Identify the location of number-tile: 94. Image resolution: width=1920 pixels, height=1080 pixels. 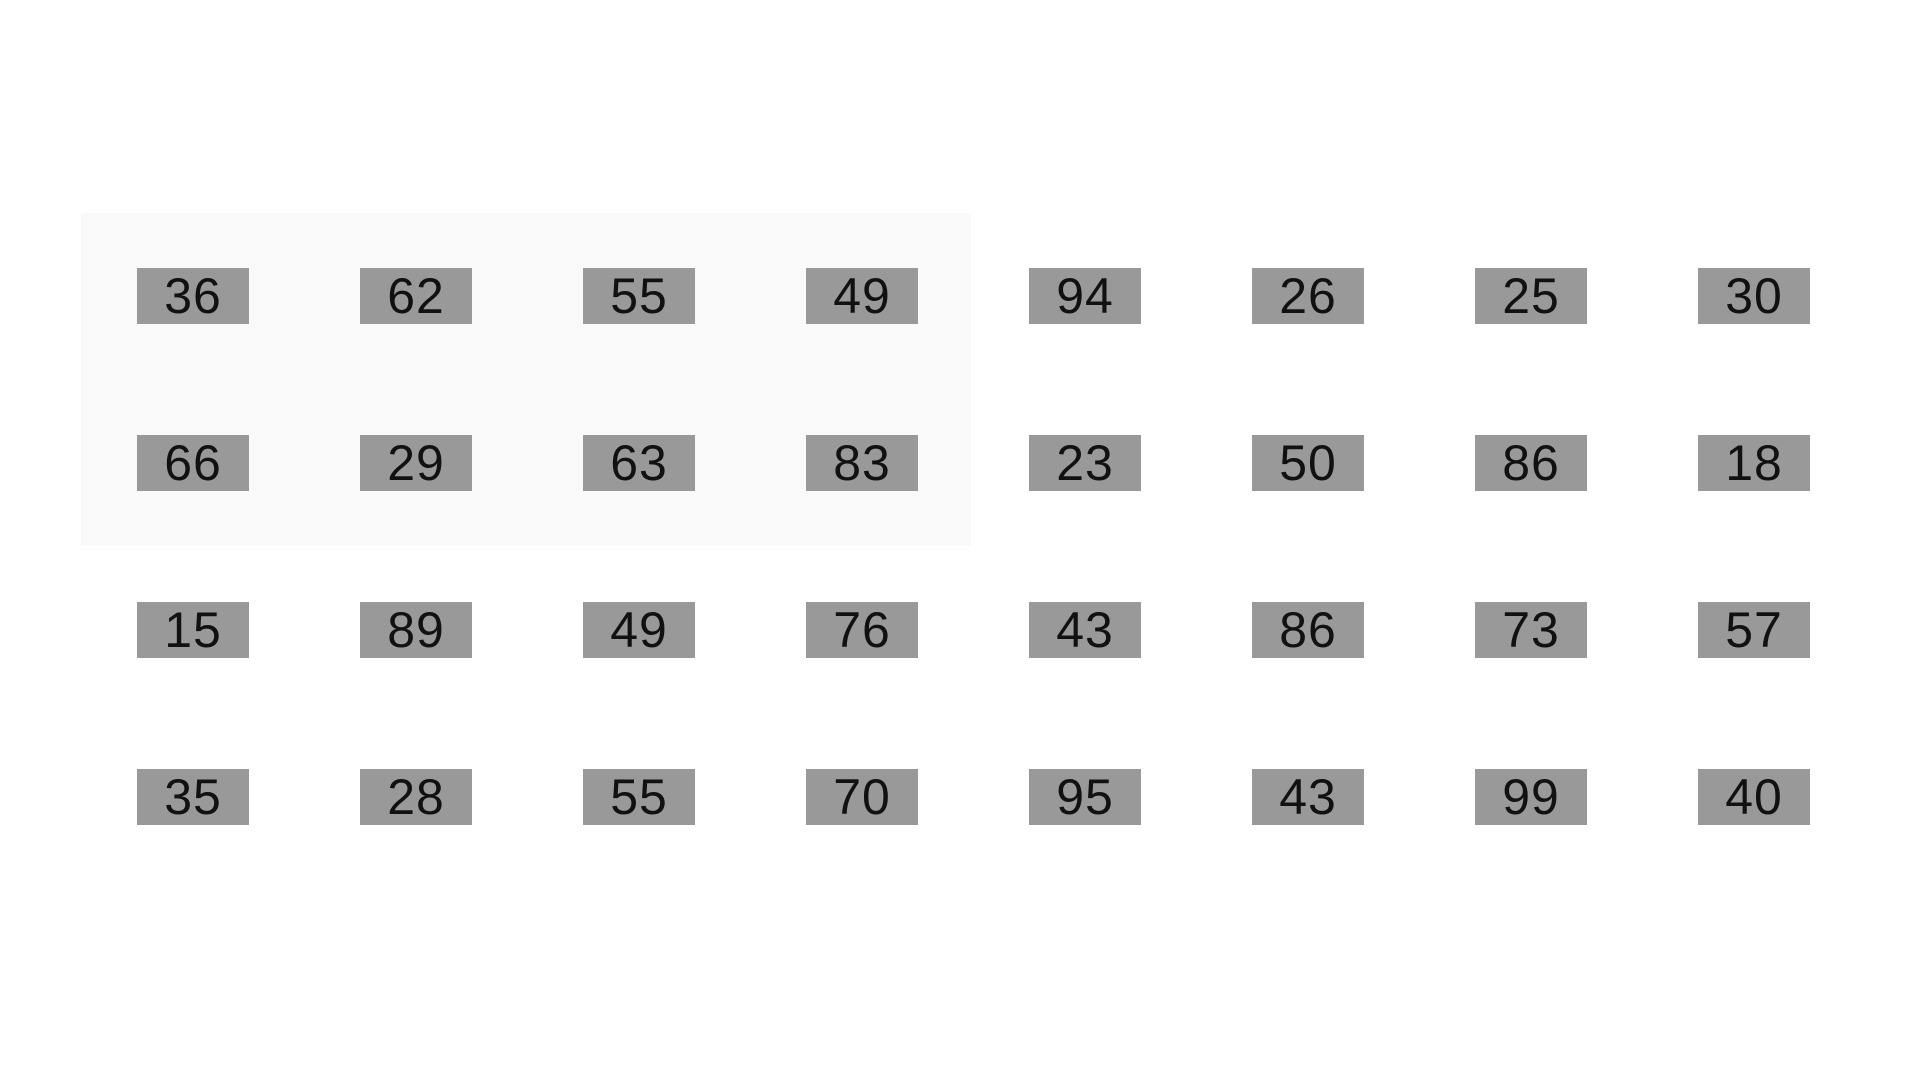
(1085, 296).